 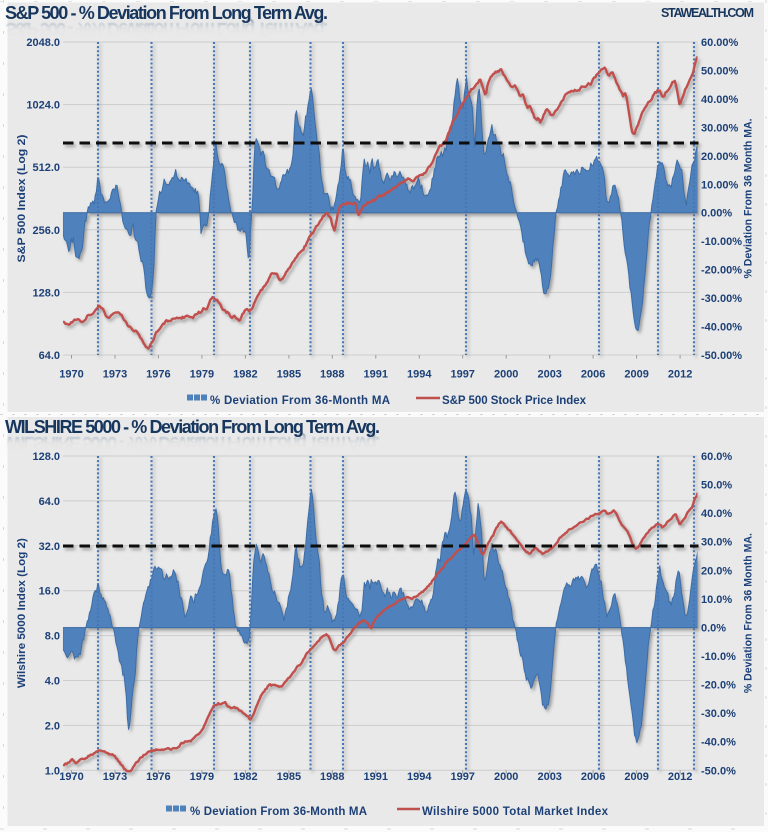 What do you see at coordinates (716, 514) in the screenshot?
I see `svg-text: 40.0%` at bounding box center [716, 514].